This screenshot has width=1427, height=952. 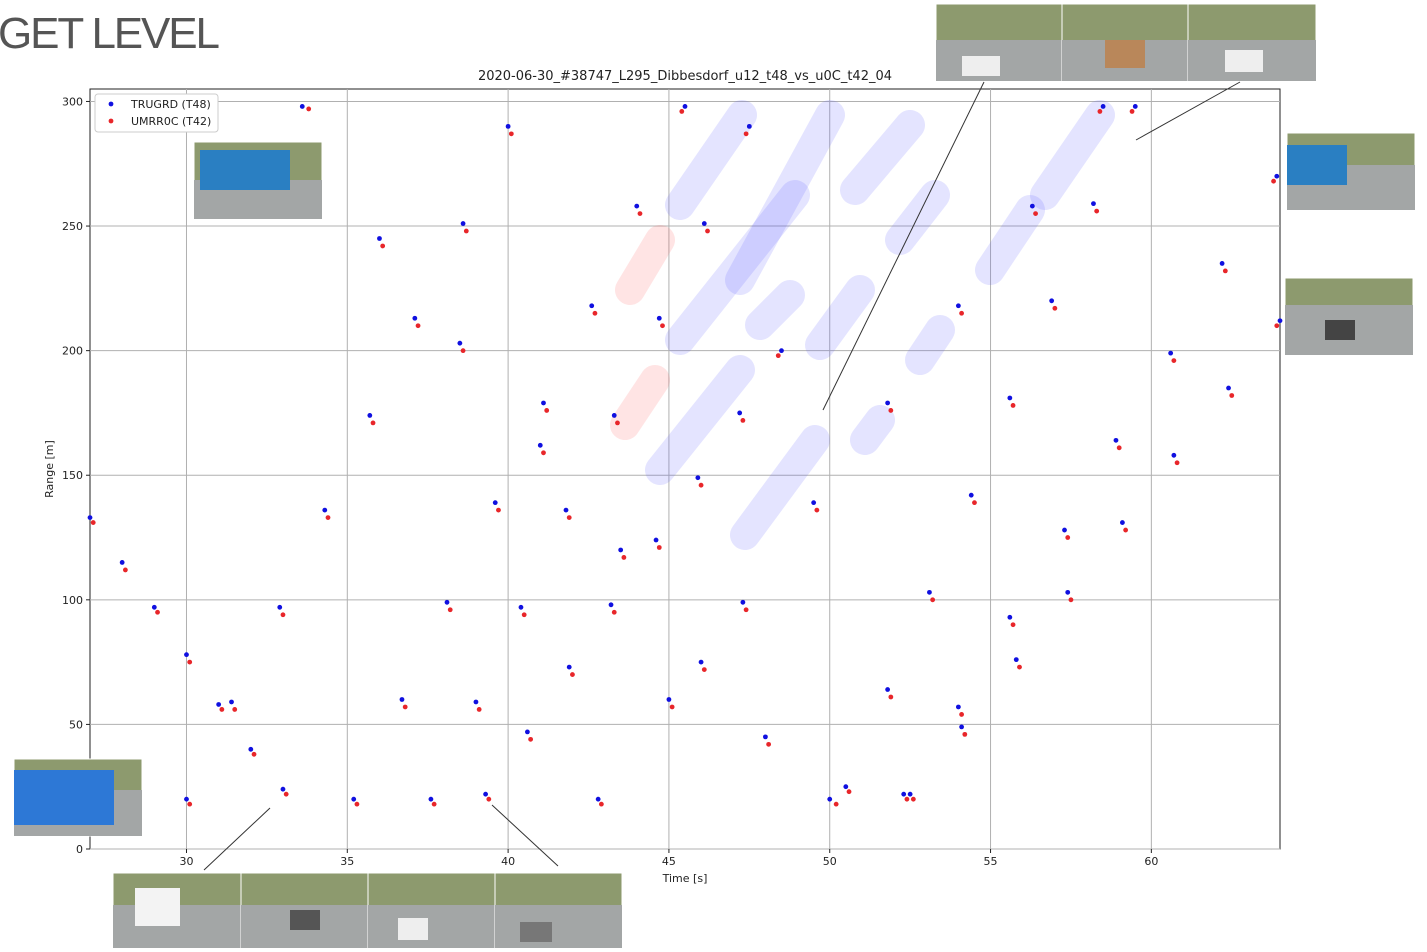 I want to click on x-tick-label: 50, so click(x=830, y=861).